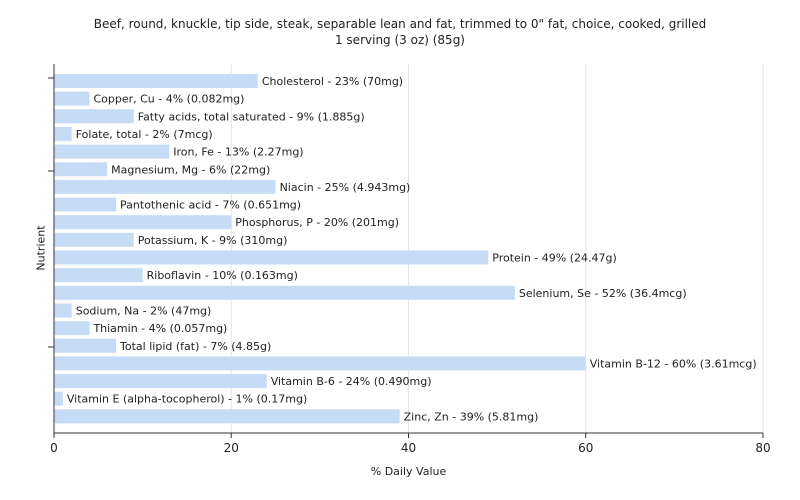 The height and width of the screenshot is (500, 800). Describe the element at coordinates (603, 293) in the screenshot. I see `bar-data-label: Selenium, Se - 52% (36.4mcg)` at that location.